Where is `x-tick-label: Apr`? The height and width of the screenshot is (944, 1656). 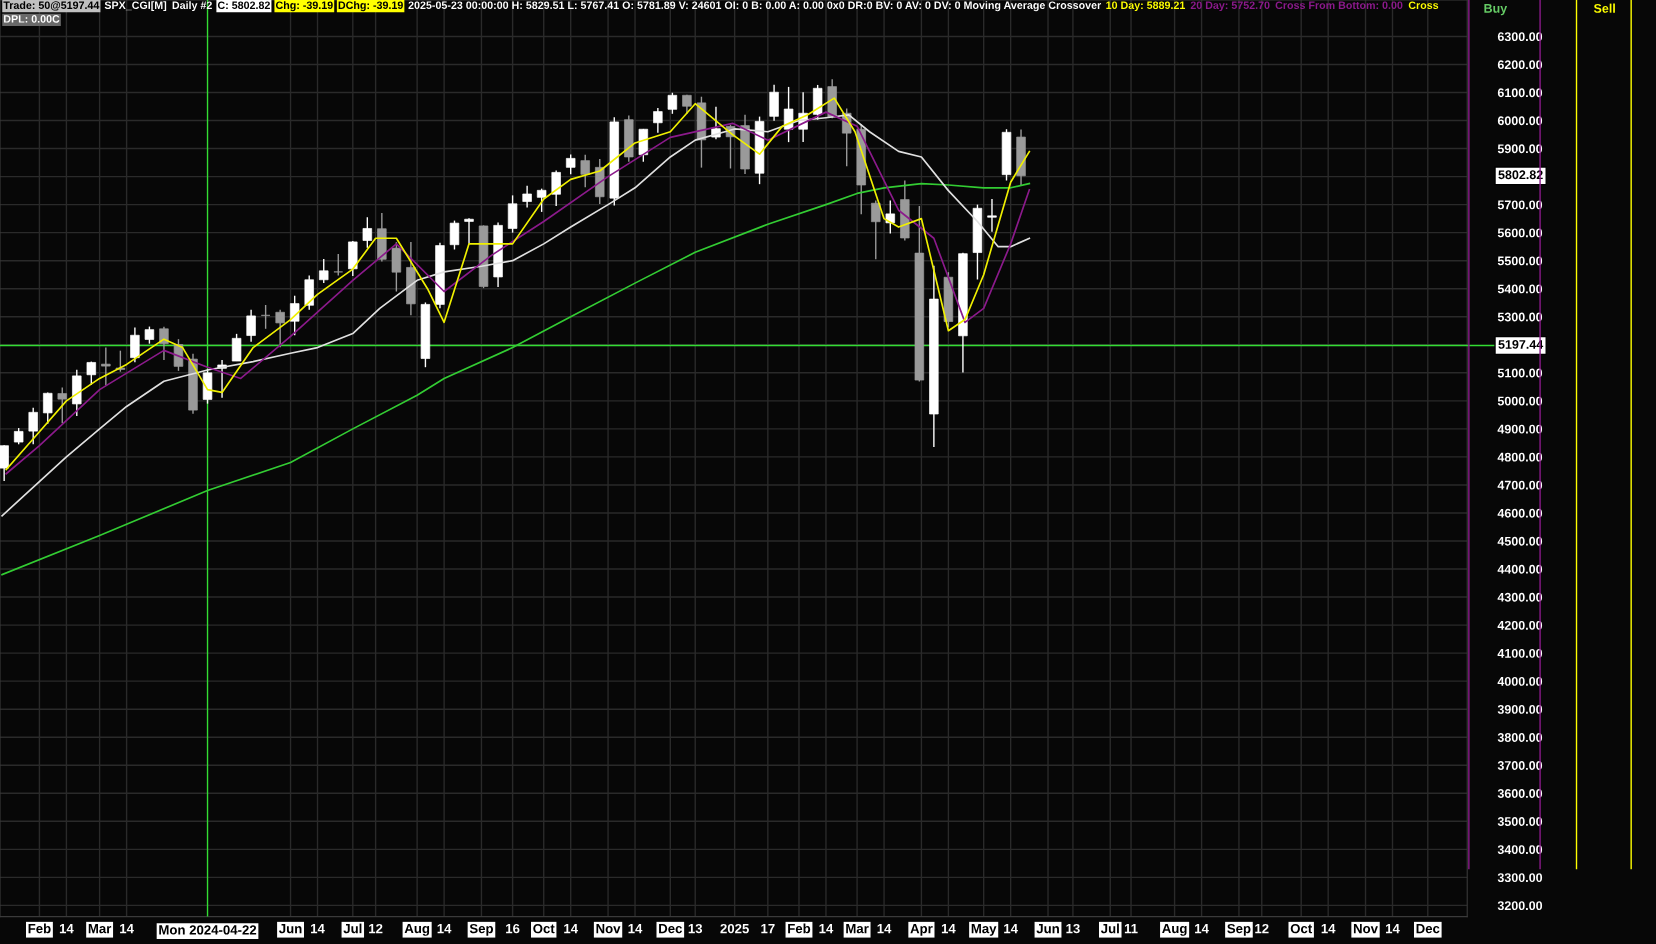
x-tick-label: Apr is located at coordinates (921, 930).